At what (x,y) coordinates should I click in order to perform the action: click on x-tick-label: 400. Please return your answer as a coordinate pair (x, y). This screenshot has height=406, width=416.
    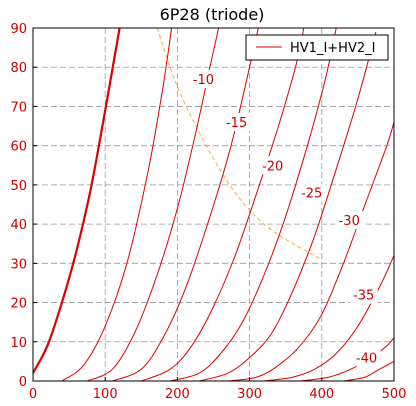
    Looking at the image, I should click on (321, 394).